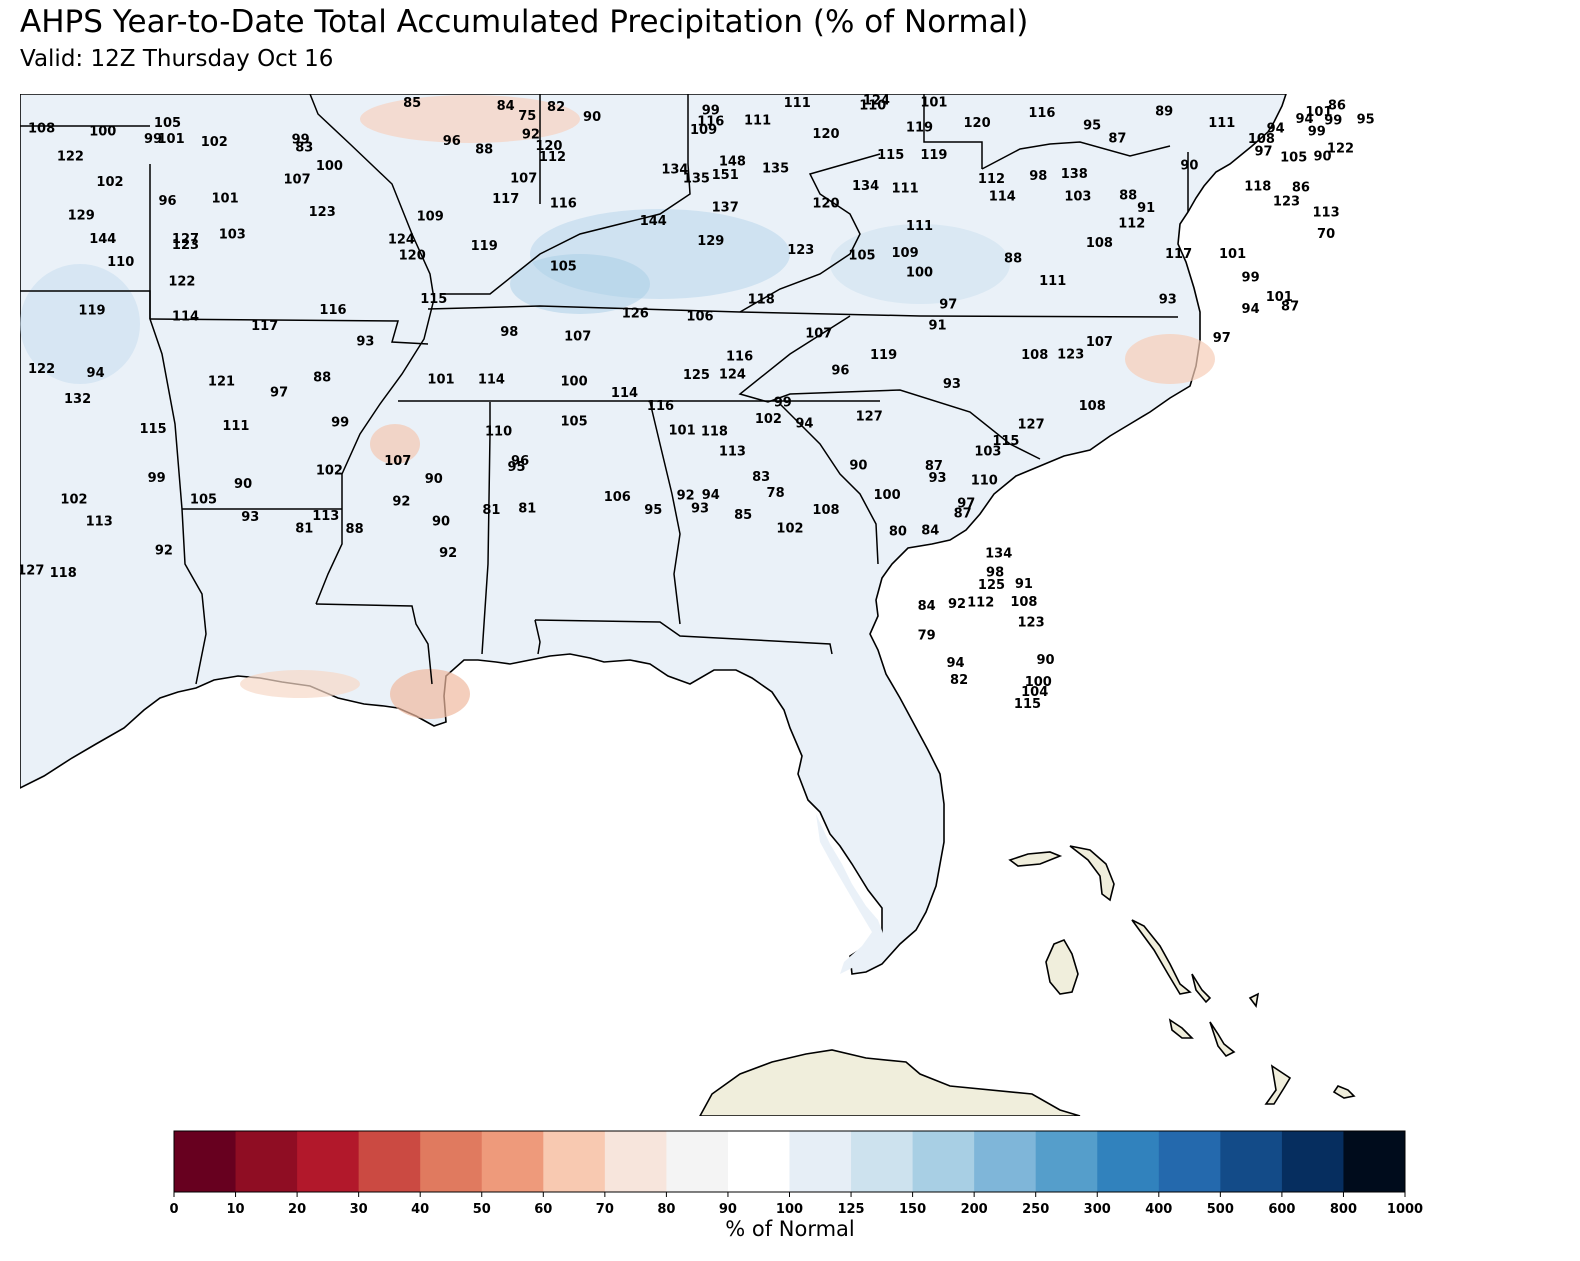  I want to click on inagua-island, so click(1278, 1084).